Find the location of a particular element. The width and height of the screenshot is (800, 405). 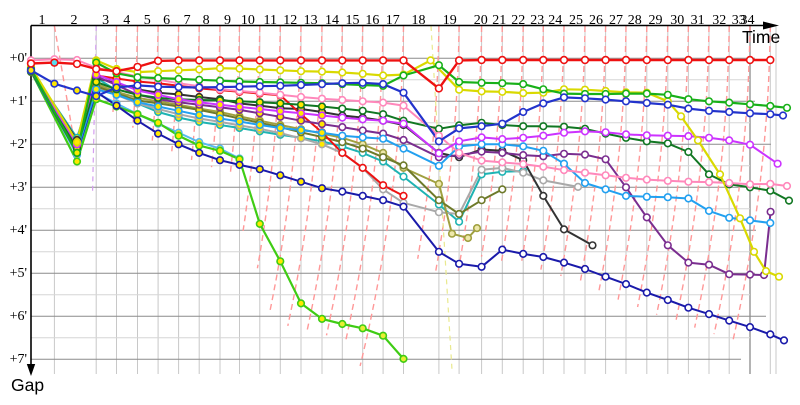

svg-text: 17 is located at coordinates (393, 20).